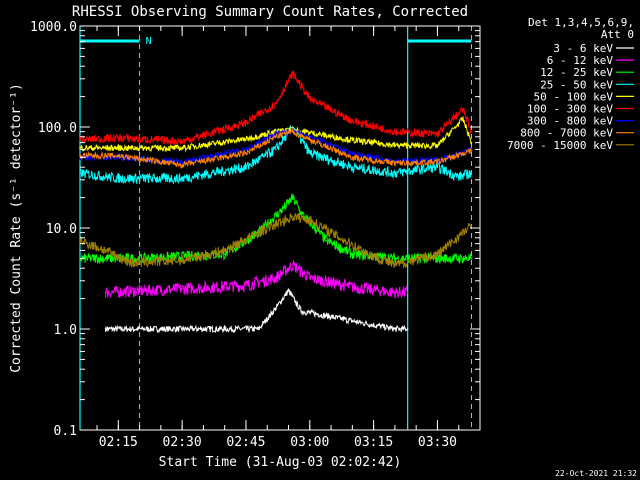  Describe the element at coordinates (53, 27) in the screenshot. I see `y-tick-label: 1000.0` at that location.